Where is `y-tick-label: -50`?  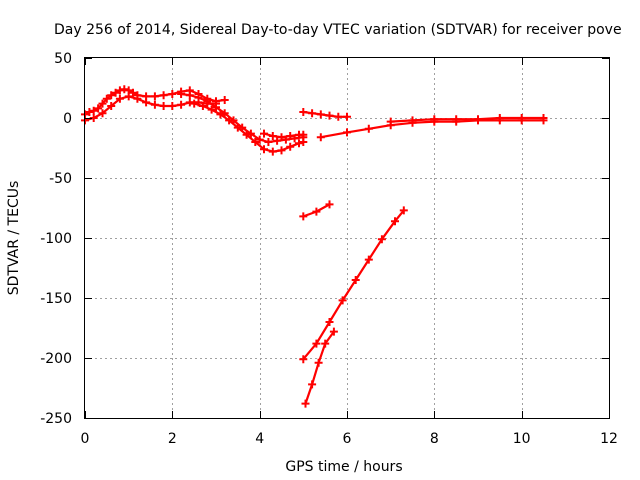 y-tick-label: -50 is located at coordinates (60, 179).